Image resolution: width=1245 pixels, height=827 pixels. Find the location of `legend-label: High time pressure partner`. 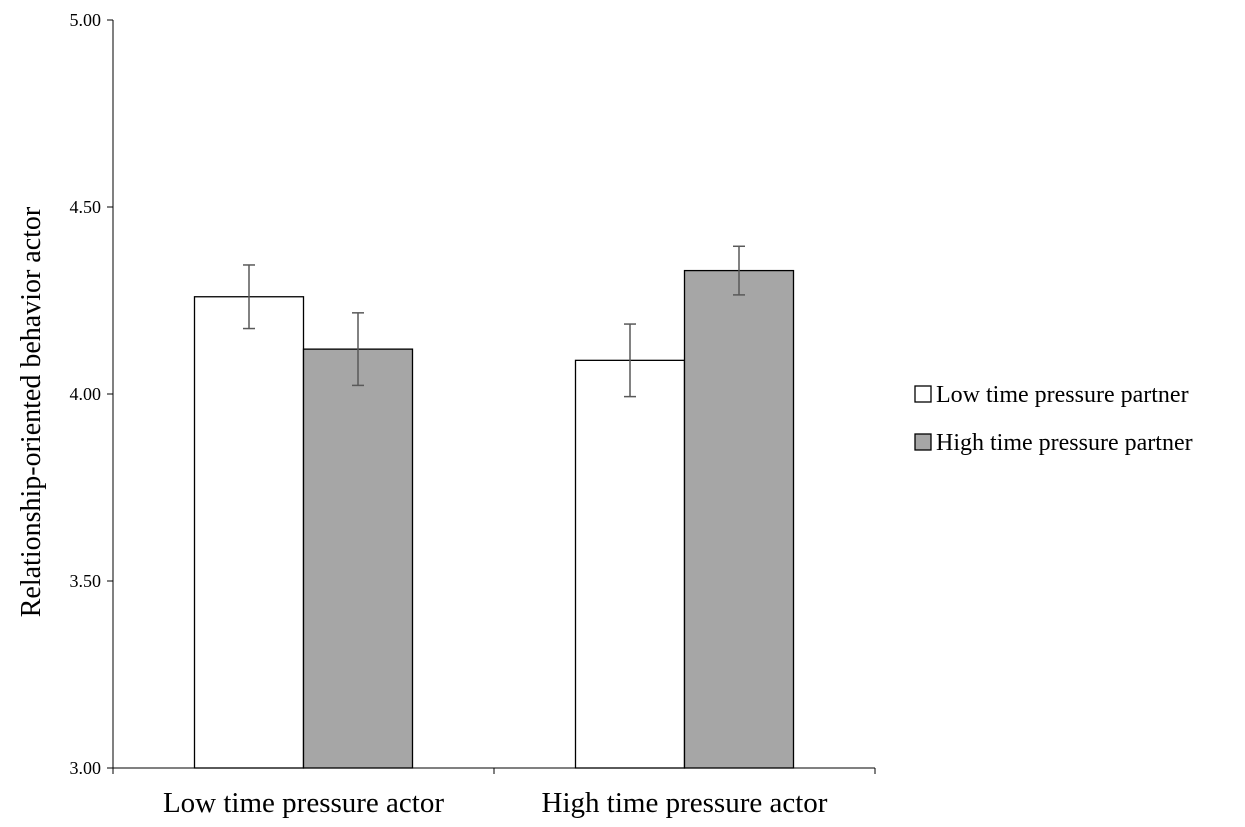

legend-label: High time pressure partner is located at coordinates (1064, 443).